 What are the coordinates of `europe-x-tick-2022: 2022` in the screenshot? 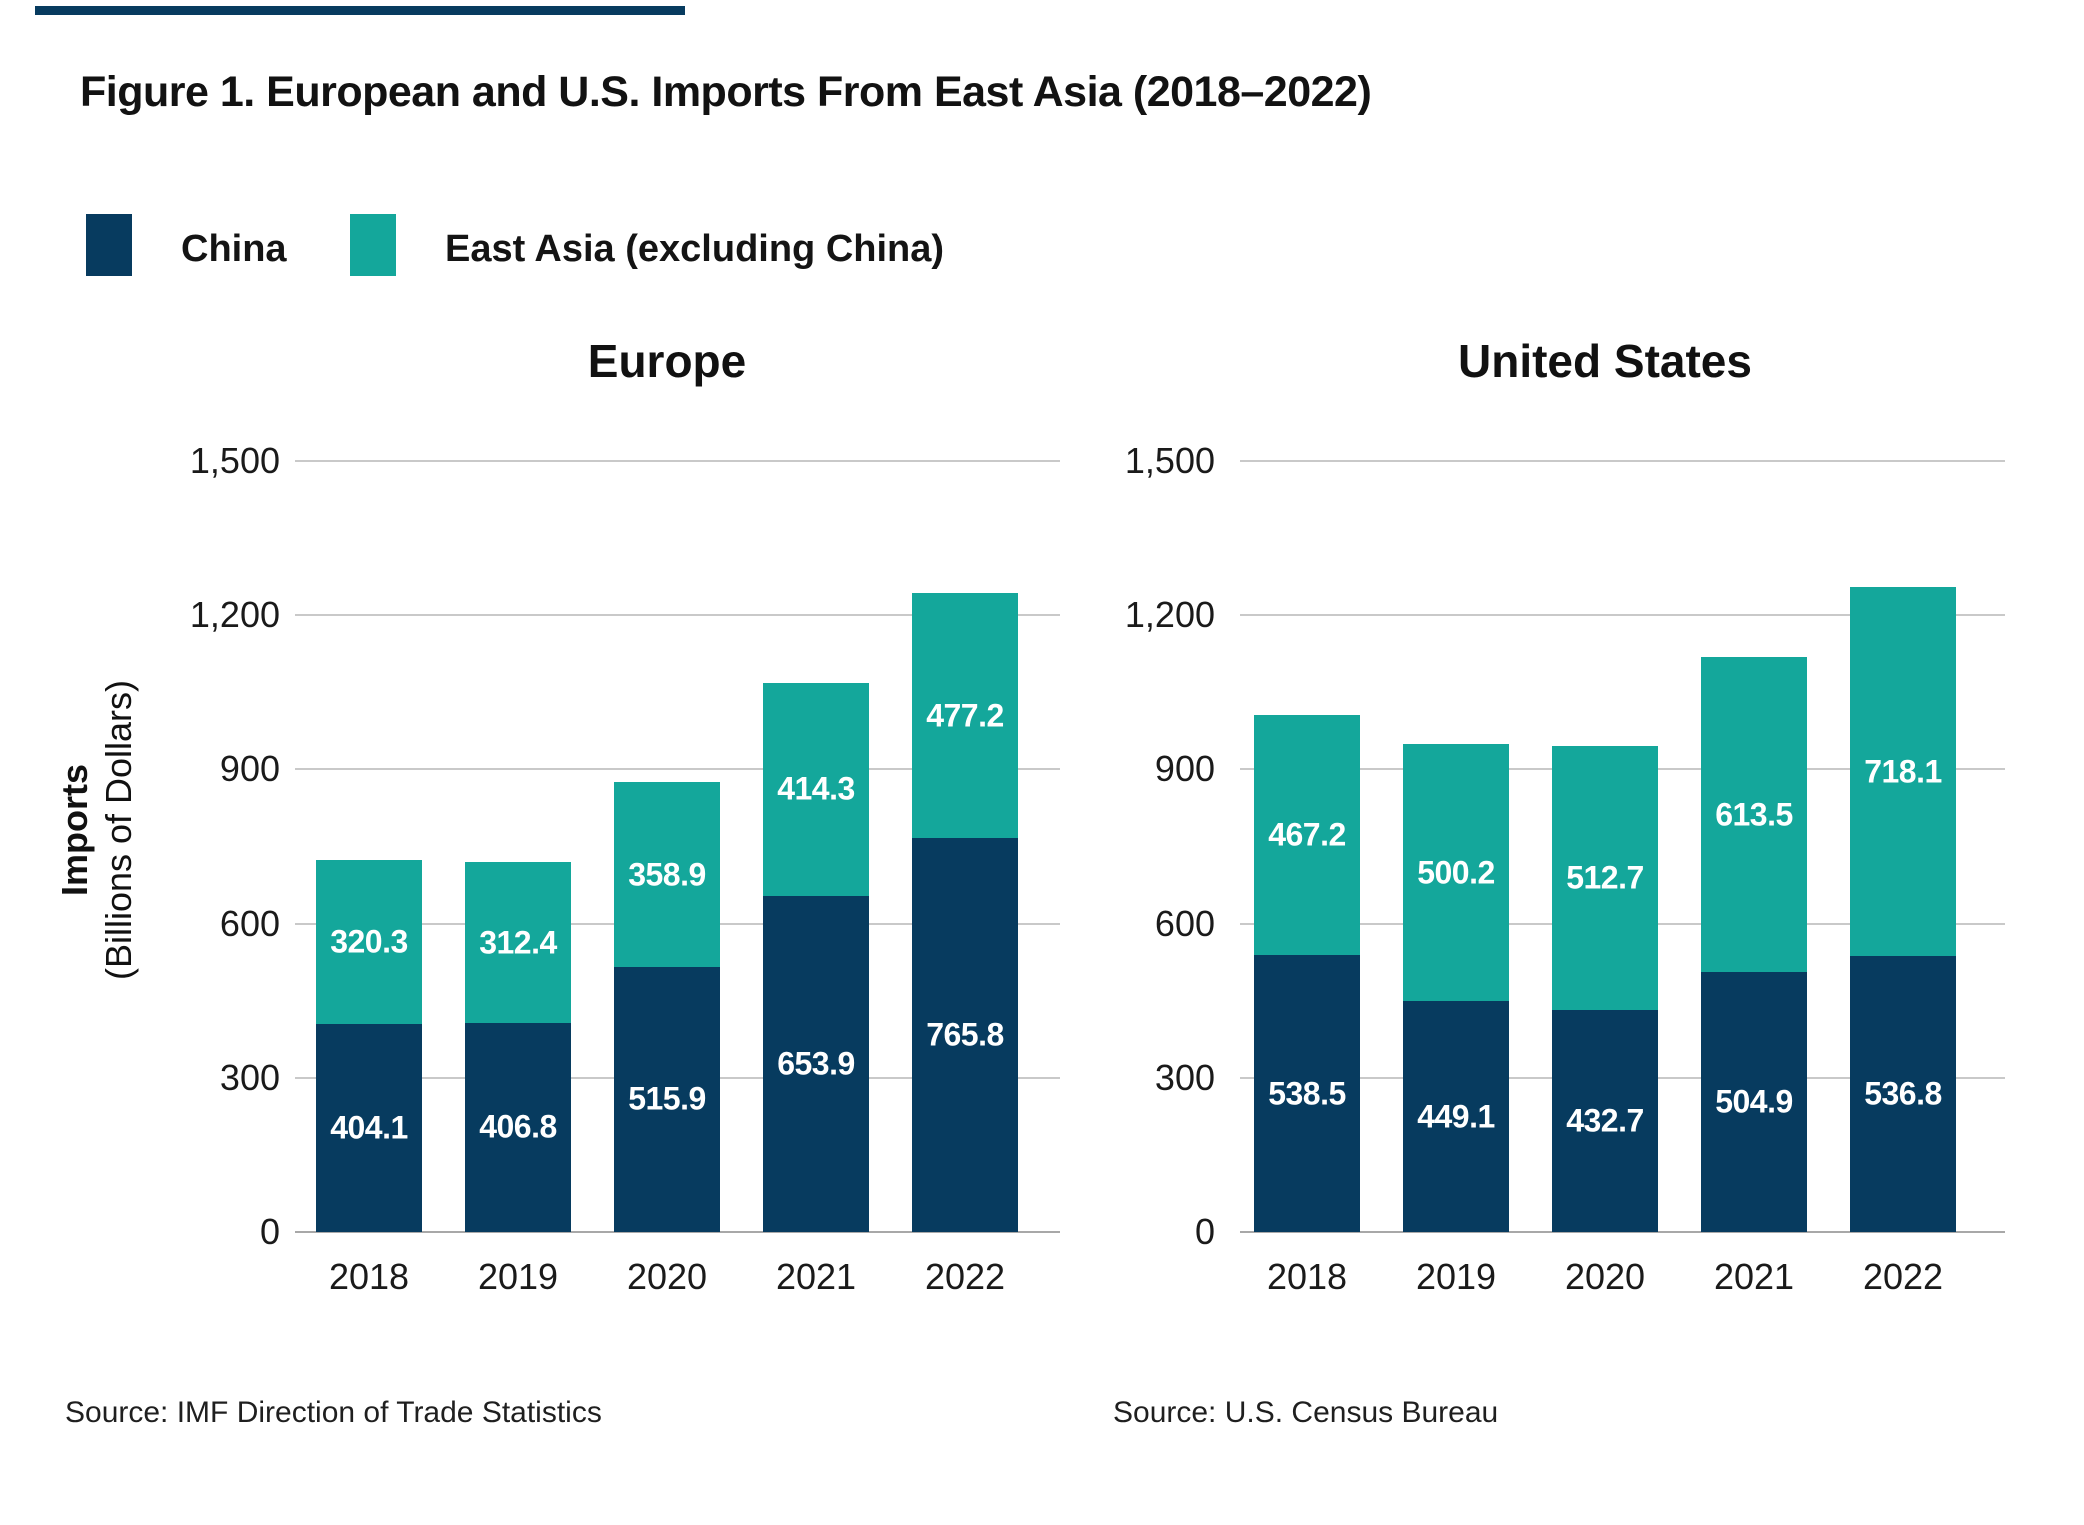 It's located at (965, 1276).